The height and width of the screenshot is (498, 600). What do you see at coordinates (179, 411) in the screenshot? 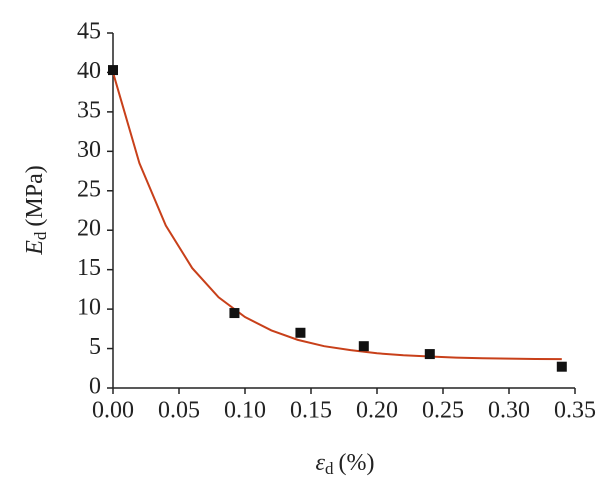
I see `x-tick-label: 0.05` at bounding box center [179, 411].